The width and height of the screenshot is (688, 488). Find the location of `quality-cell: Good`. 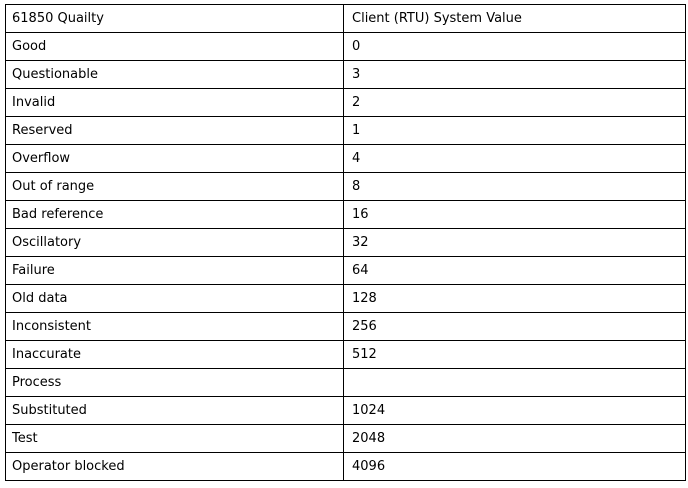

quality-cell: Good is located at coordinates (174, 46).